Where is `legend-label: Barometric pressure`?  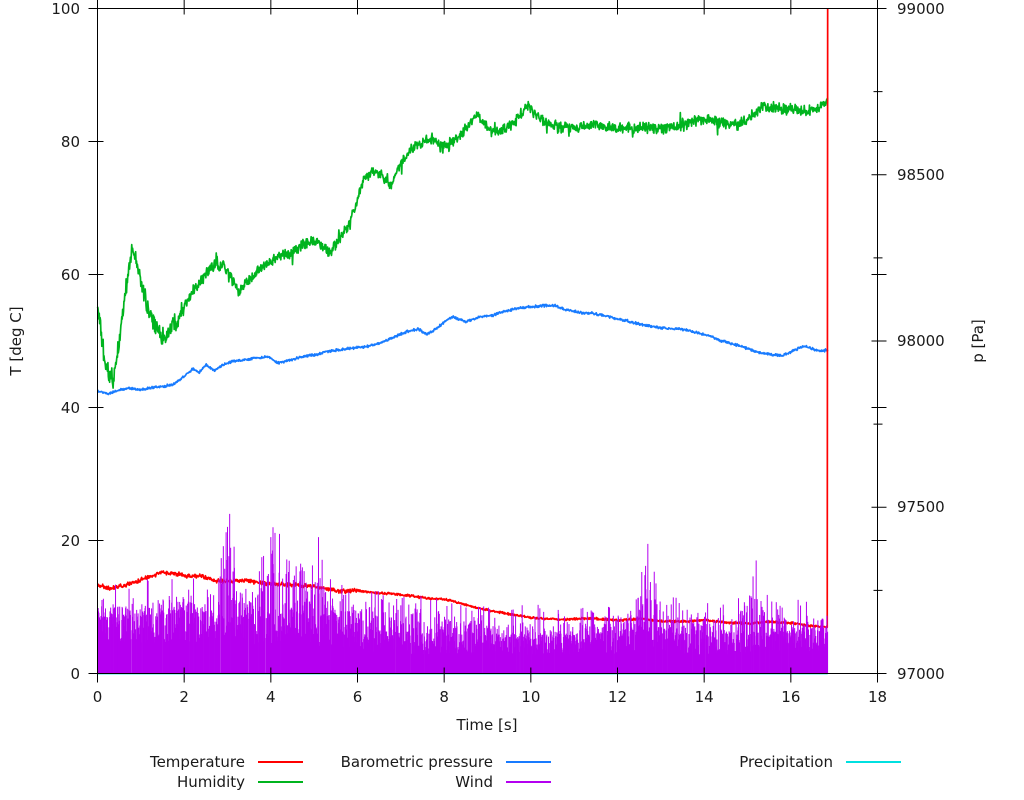
legend-label: Barometric pressure is located at coordinates (416, 762).